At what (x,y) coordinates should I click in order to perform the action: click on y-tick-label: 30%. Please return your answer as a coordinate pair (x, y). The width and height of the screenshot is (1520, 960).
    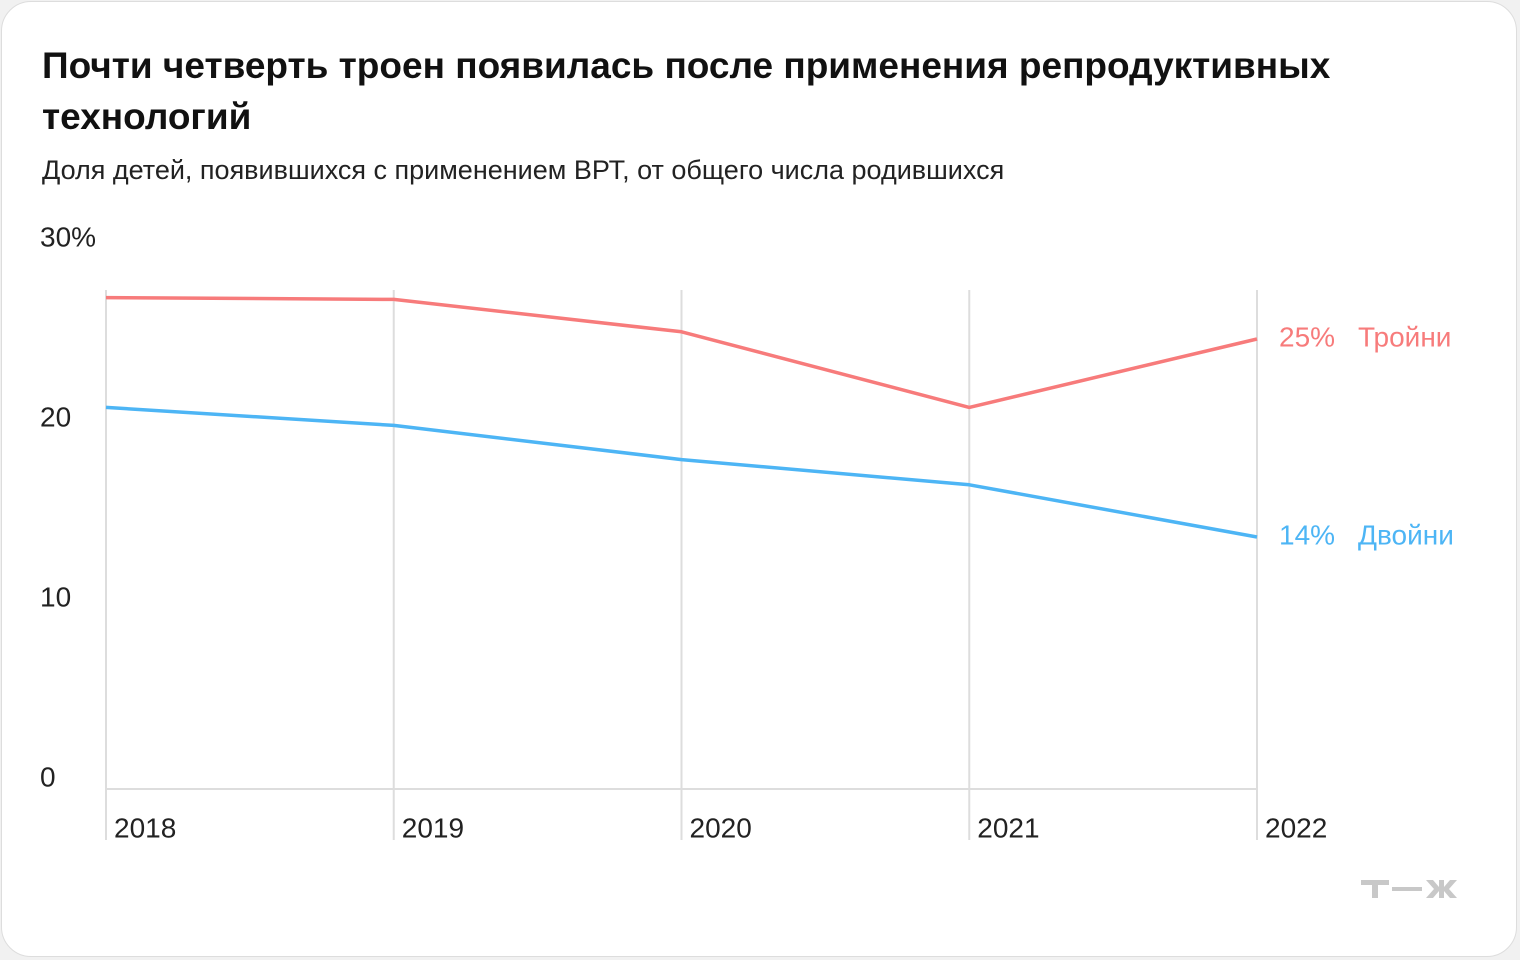
    Looking at the image, I should click on (68, 236).